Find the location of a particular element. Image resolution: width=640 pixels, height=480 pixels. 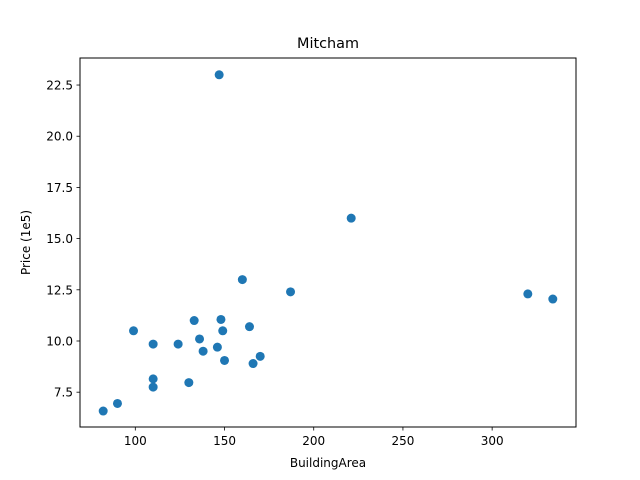

x-tick-label: 250 is located at coordinates (402, 441).